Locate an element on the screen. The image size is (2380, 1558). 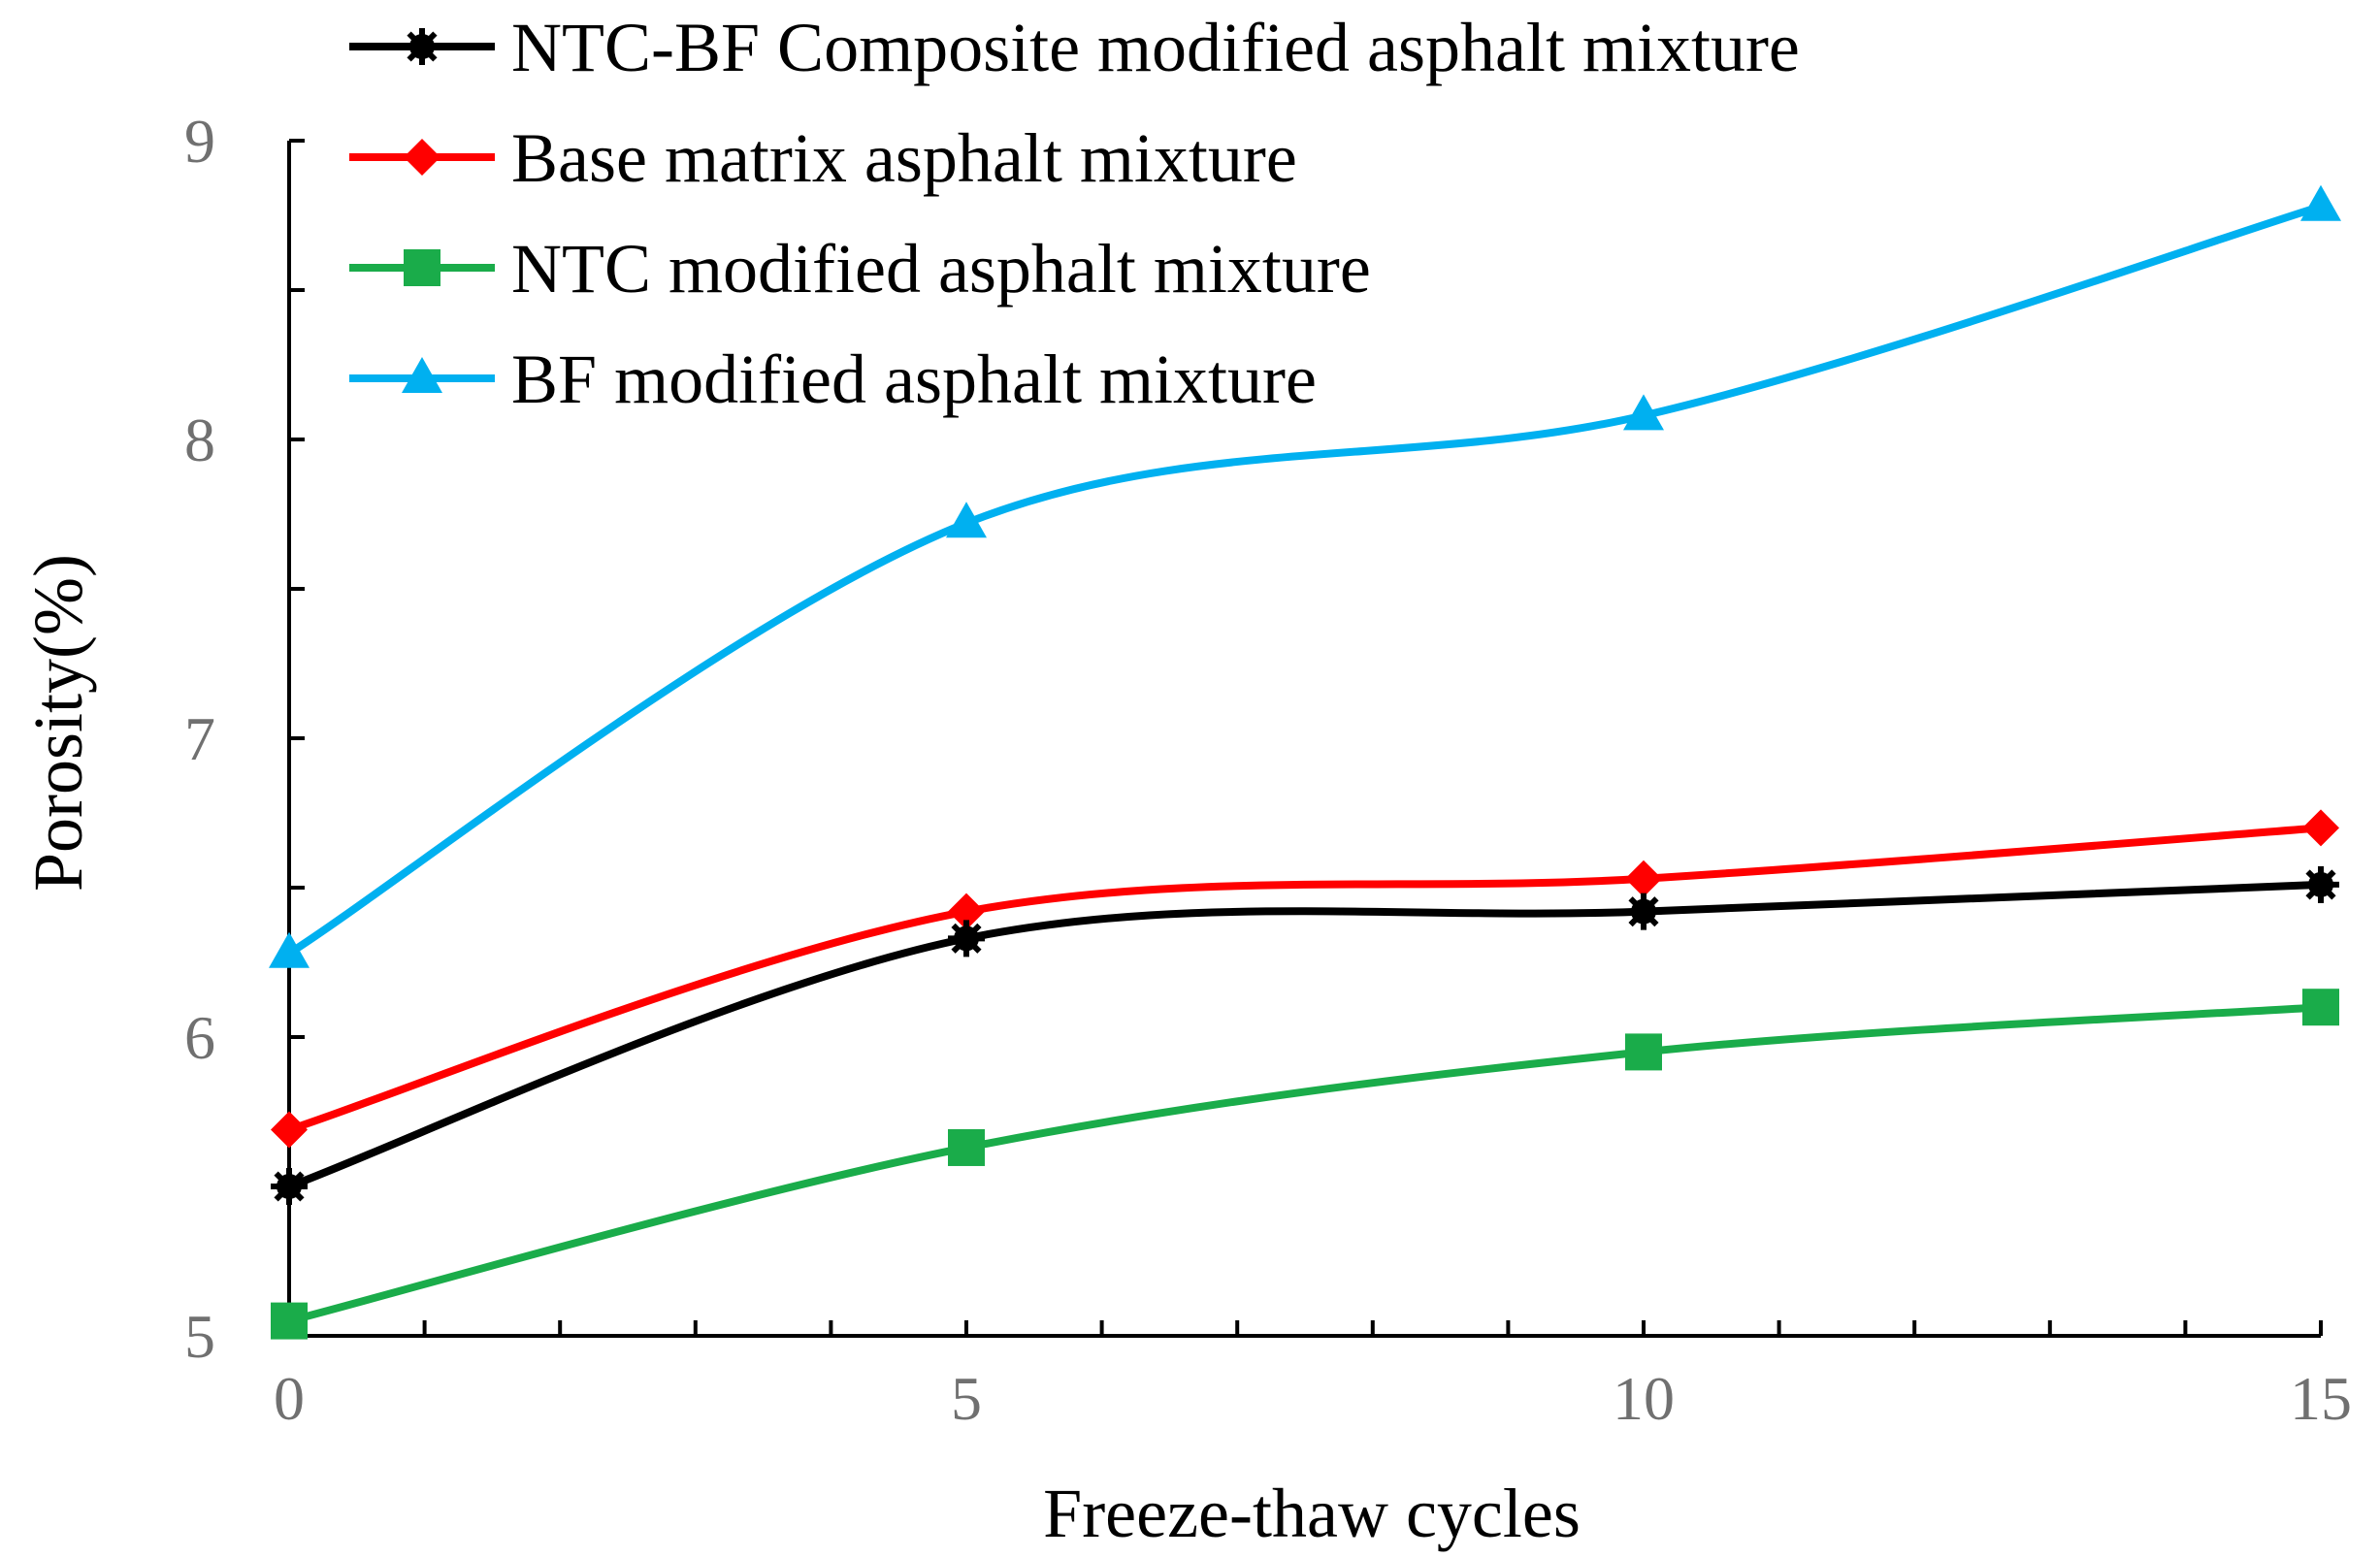
legend-item: Base matrix asphalt mixture is located at coordinates (823, 158).